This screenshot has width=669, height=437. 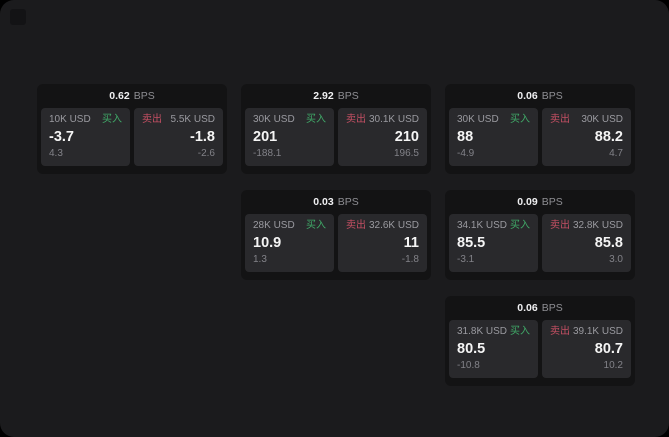 What do you see at coordinates (406, 136) in the screenshot?
I see `sell-price: 210` at bounding box center [406, 136].